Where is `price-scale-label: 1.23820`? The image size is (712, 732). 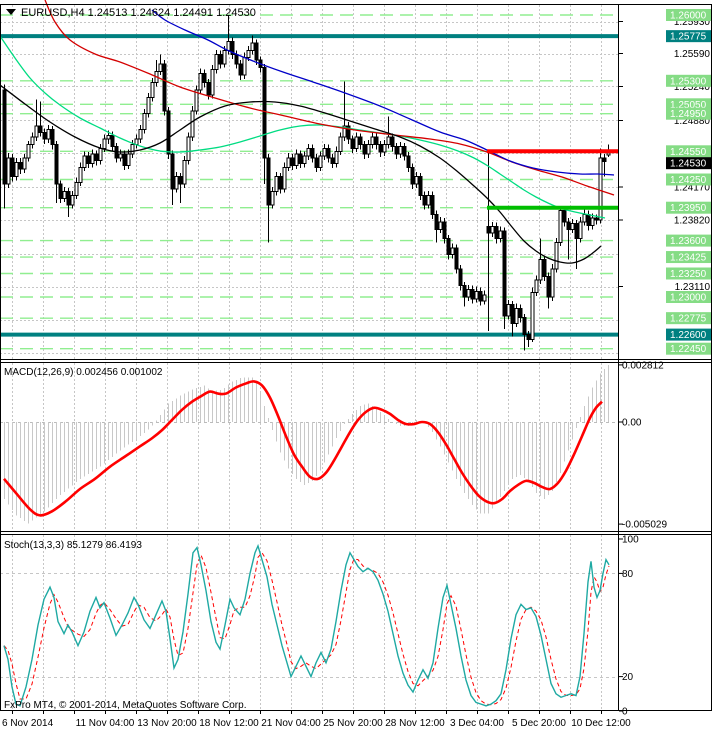 price-scale-label: 1.23820 is located at coordinates (692, 220).